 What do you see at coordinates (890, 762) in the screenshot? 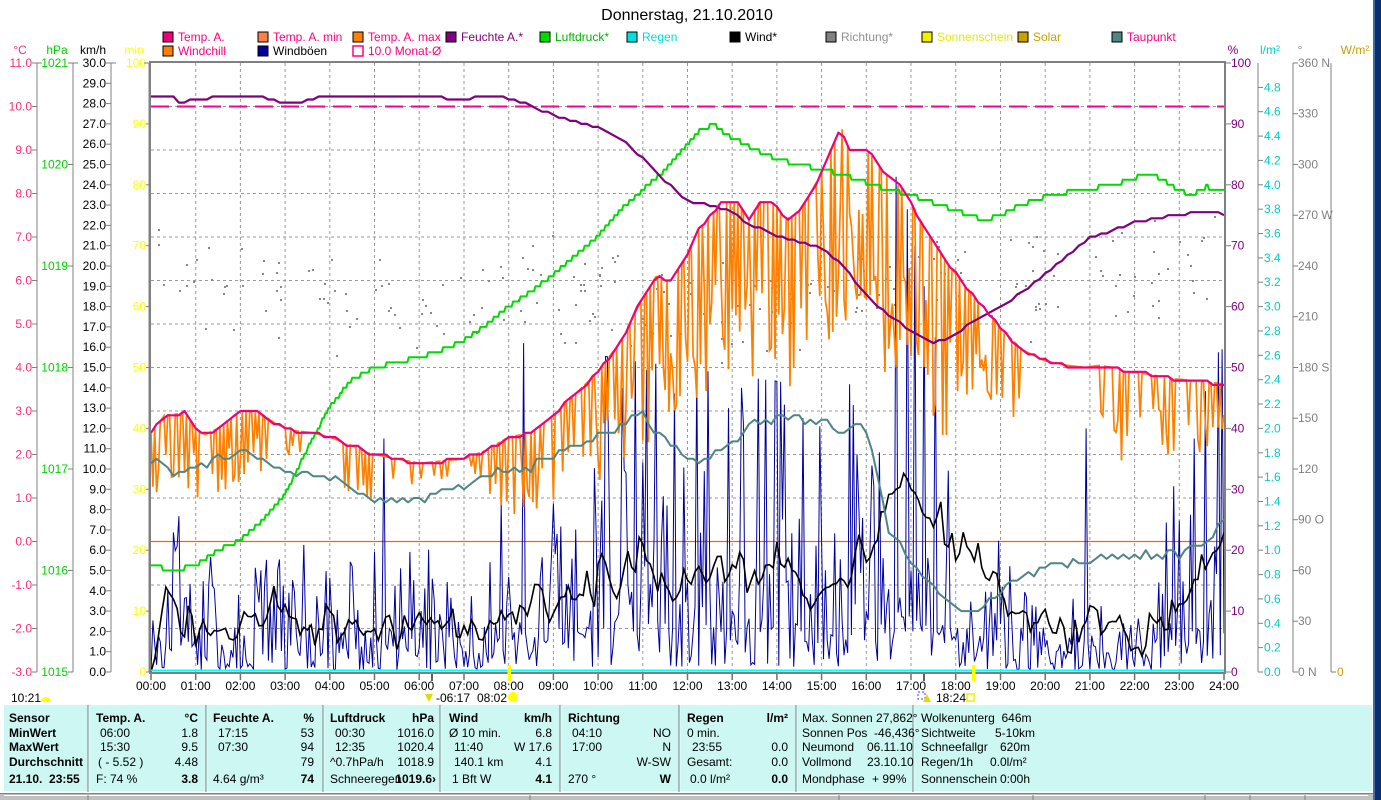
I see `svg-text: 23.10.10` at bounding box center [890, 762].